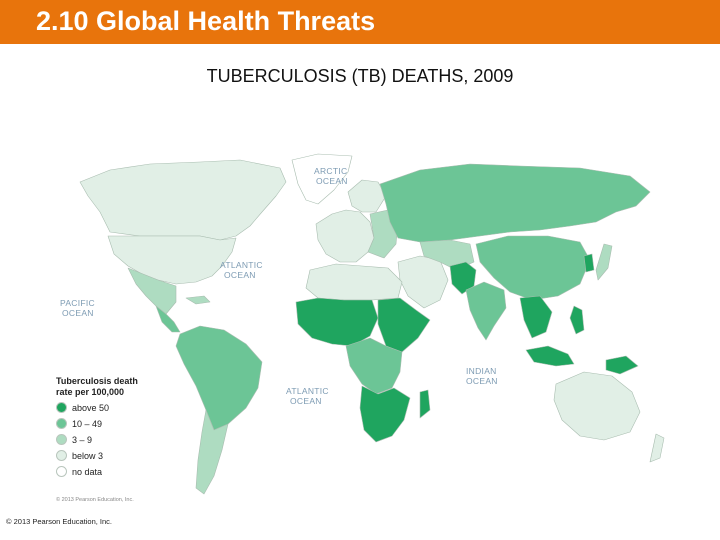 The image size is (720, 540). What do you see at coordinates (589, 263) in the screenshot?
I see `region-korea` at bounding box center [589, 263].